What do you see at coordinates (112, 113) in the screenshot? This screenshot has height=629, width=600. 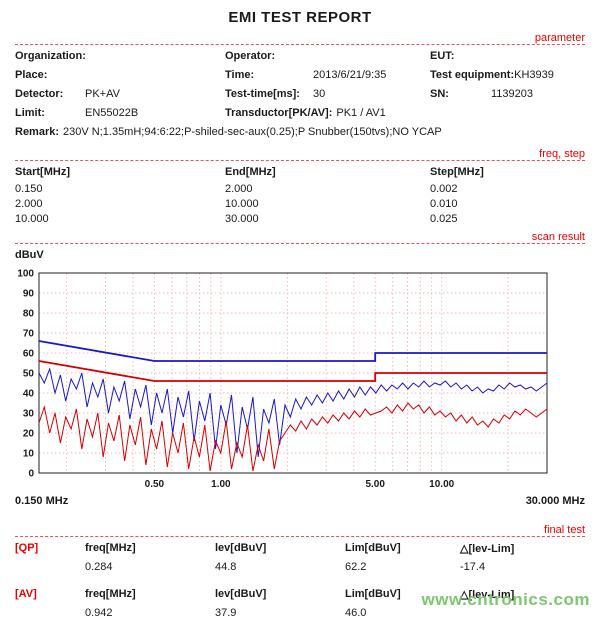 I see `limit-value: EN55022B` at bounding box center [112, 113].